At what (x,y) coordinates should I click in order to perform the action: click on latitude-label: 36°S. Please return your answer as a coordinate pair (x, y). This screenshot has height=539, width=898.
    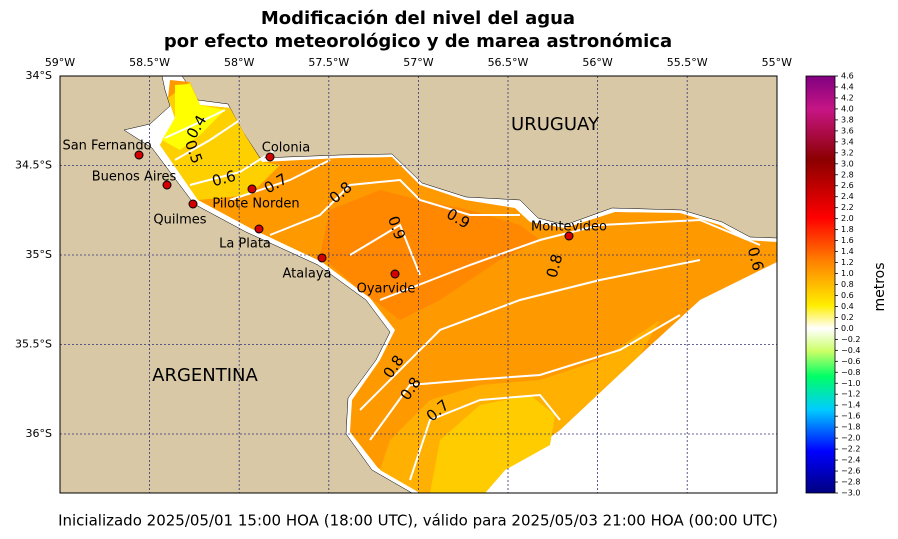
    Looking at the image, I should click on (39, 433).